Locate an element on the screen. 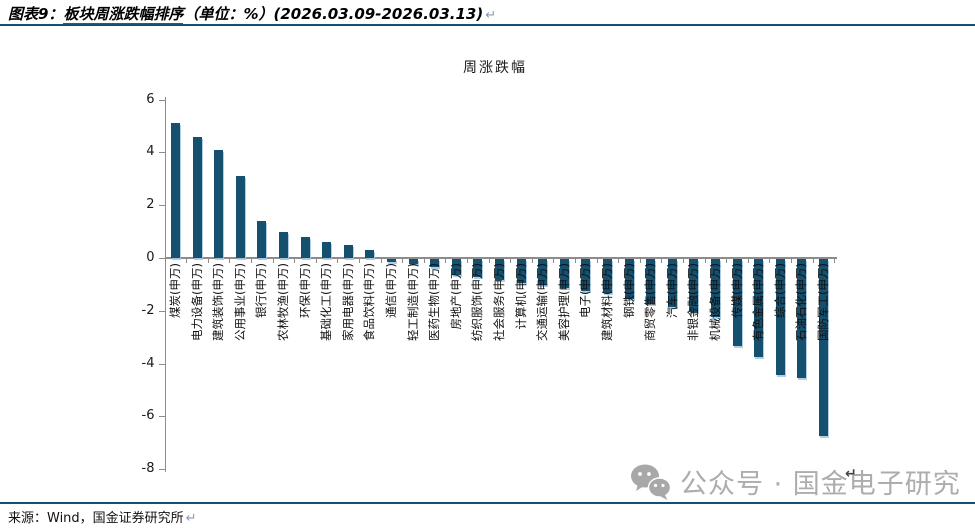  x-category-label: 机械设备(申万) is located at coordinates (715, 302).